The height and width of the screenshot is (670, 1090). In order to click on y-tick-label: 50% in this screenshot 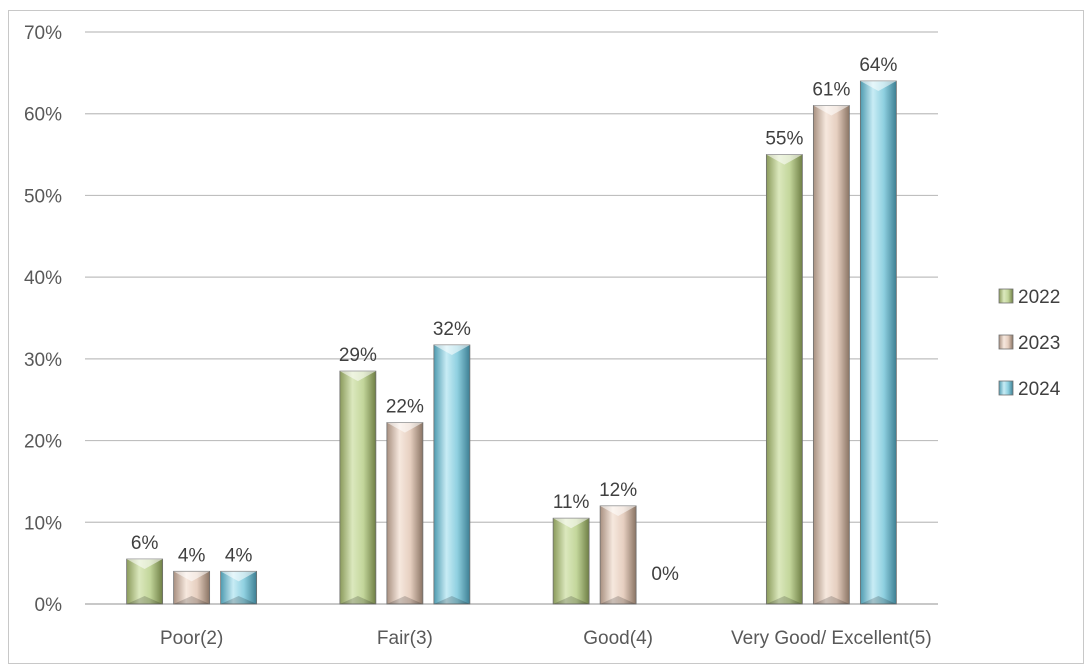, I will do `click(43, 196)`.